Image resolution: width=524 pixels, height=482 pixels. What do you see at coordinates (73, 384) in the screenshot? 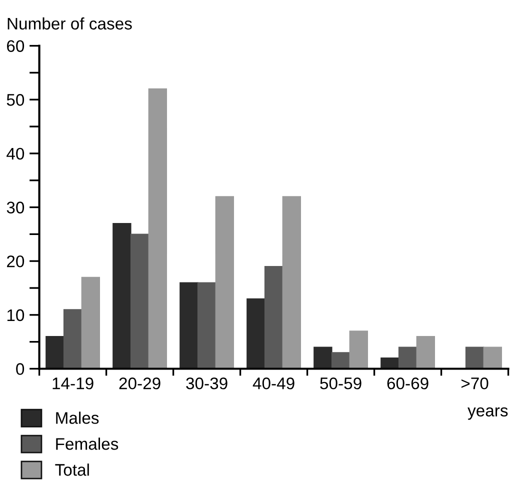
I see `x-tick-label: 14-19` at bounding box center [73, 384].